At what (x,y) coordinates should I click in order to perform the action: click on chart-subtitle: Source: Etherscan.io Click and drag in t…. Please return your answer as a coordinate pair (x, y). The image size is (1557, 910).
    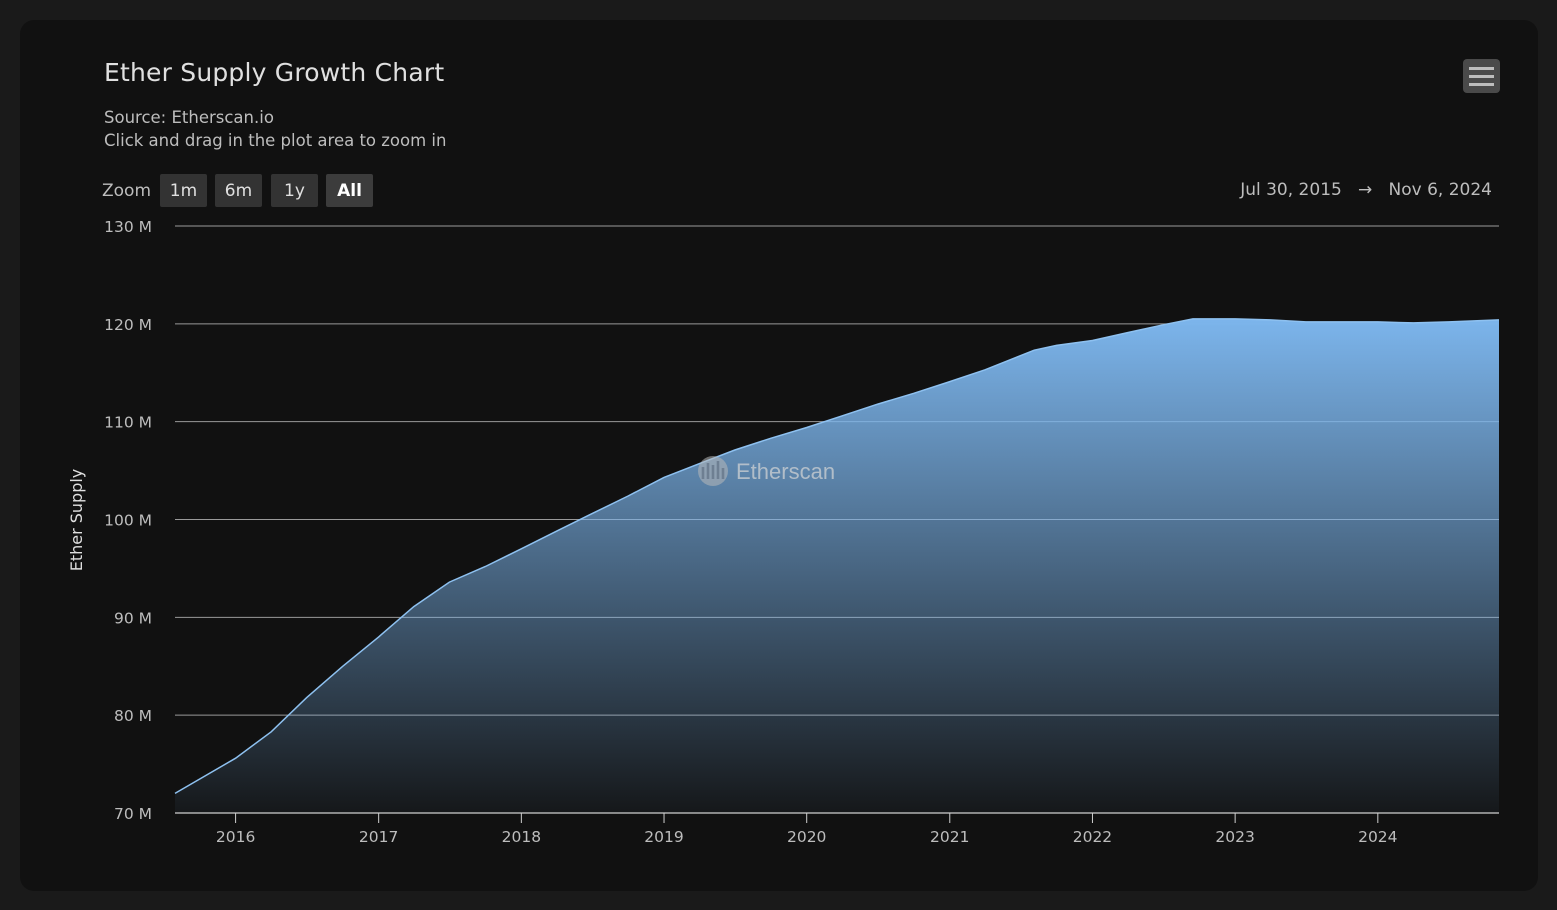
    Looking at the image, I should click on (275, 129).